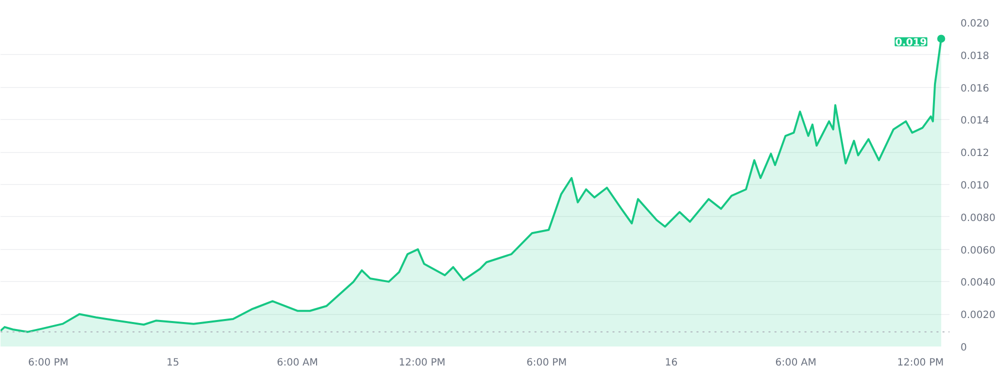 The image size is (998, 371). What do you see at coordinates (671, 363) in the screenshot?
I see `x-tick-label: 16` at bounding box center [671, 363].